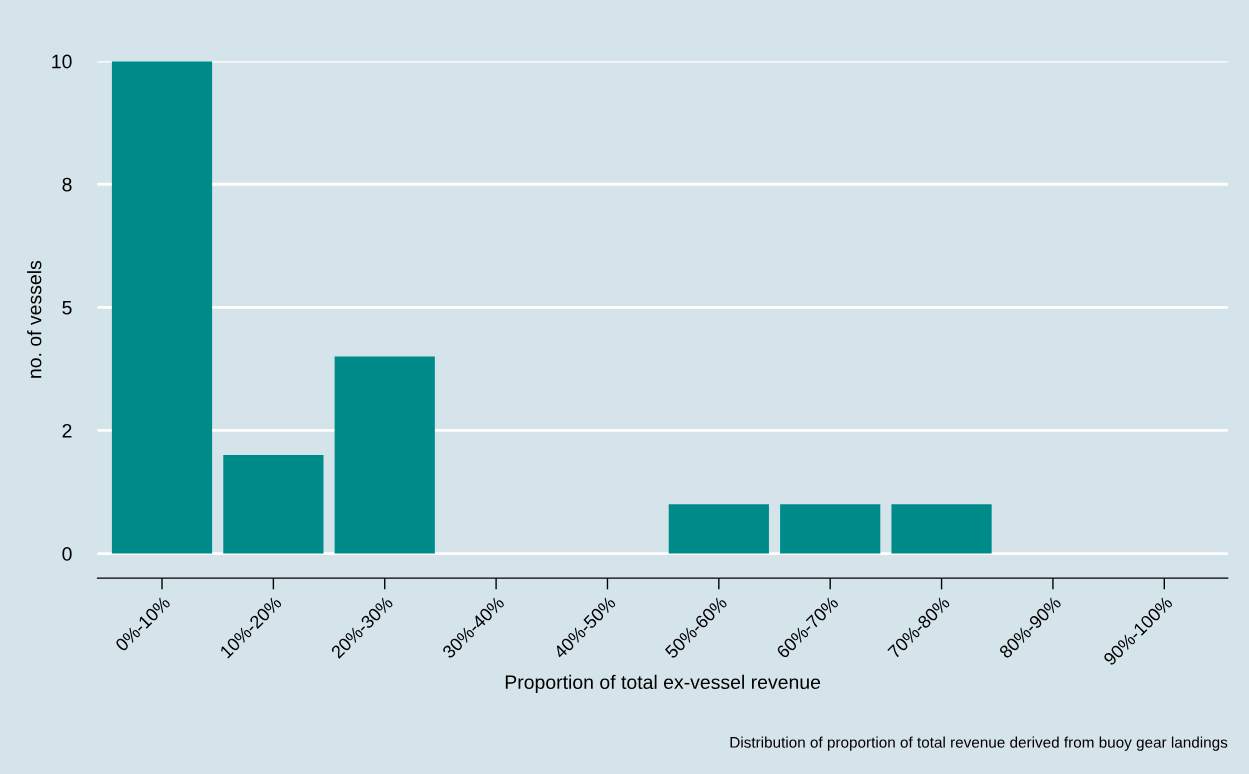  I want to click on text: Distribution of proportion of total revenue derived from buoy gear landings, so click(979, 743).